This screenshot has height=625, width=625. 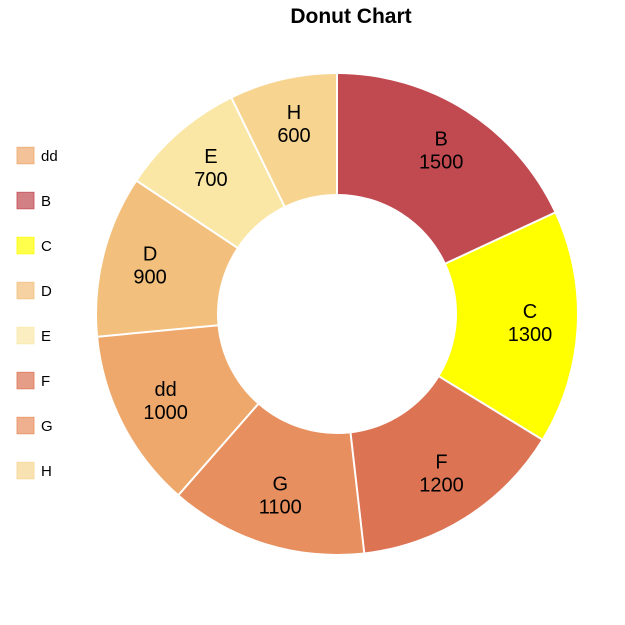 I want to click on svg-text: 700, so click(x=210, y=180).